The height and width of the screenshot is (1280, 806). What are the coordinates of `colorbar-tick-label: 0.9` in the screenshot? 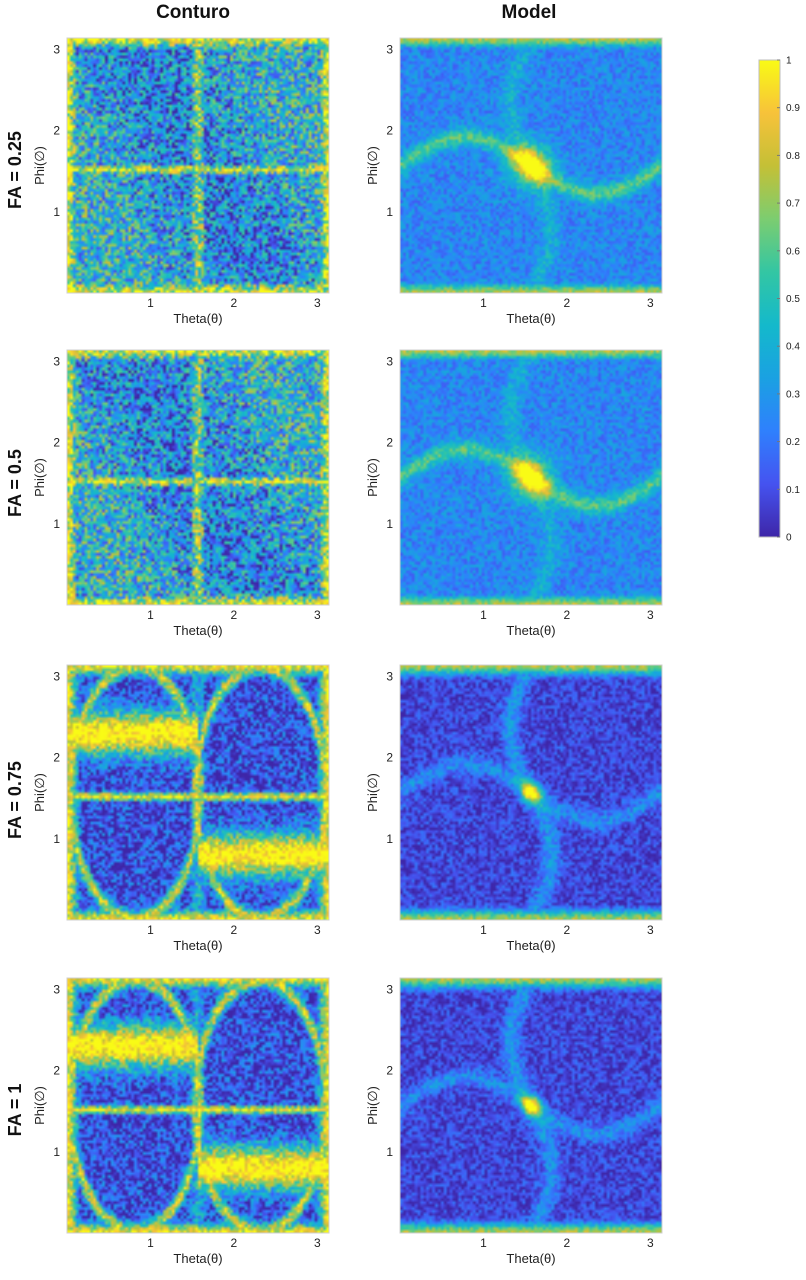 It's located at (793, 108).